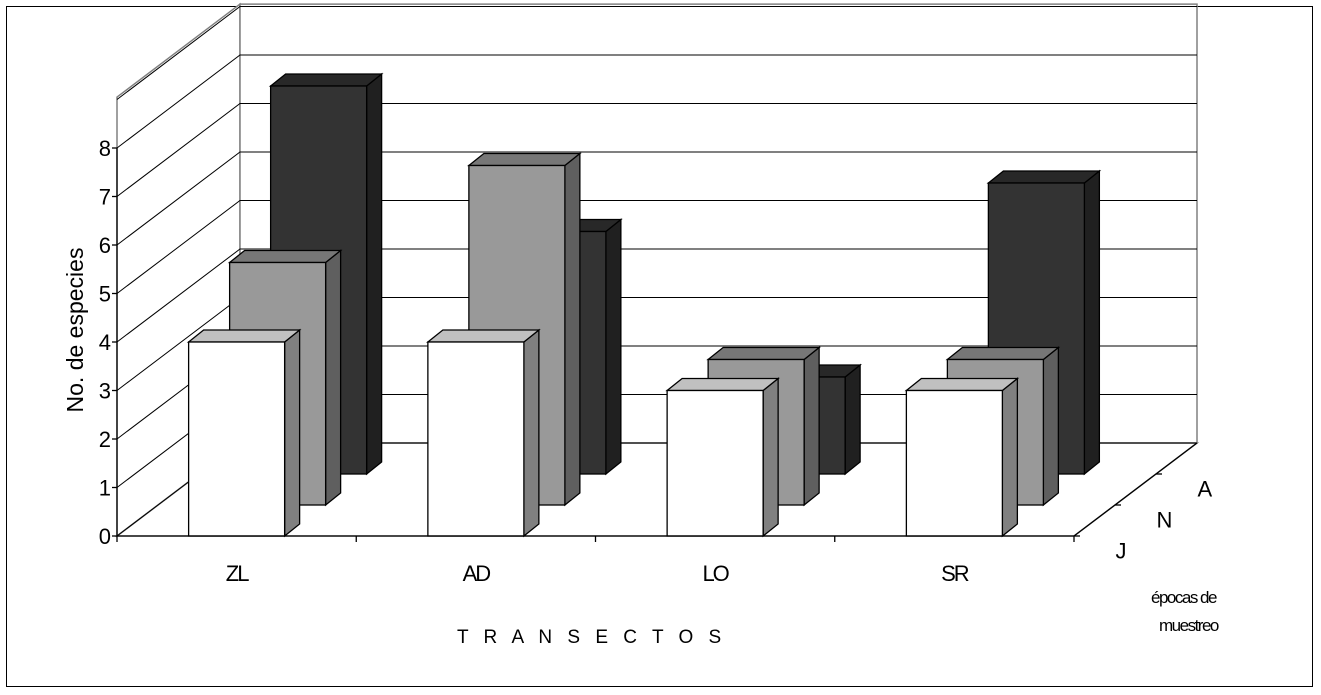 The height and width of the screenshot is (695, 1321). What do you see at coordinates (955, 573) in the screenshot?
I see `x-tick-label: SR` at bounding box center [955, 573].